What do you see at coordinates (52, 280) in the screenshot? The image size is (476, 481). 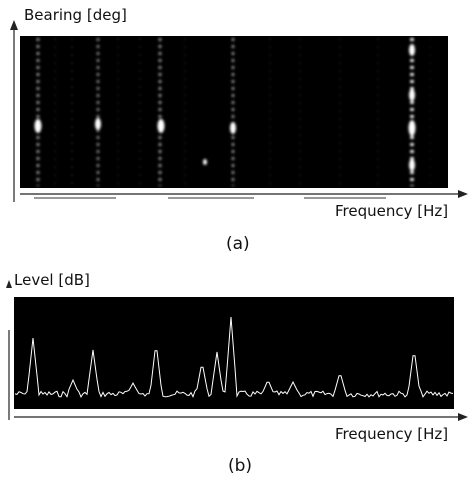 I see `panel-b-y-label: Level [dB]` at bounding box center [52, 280].